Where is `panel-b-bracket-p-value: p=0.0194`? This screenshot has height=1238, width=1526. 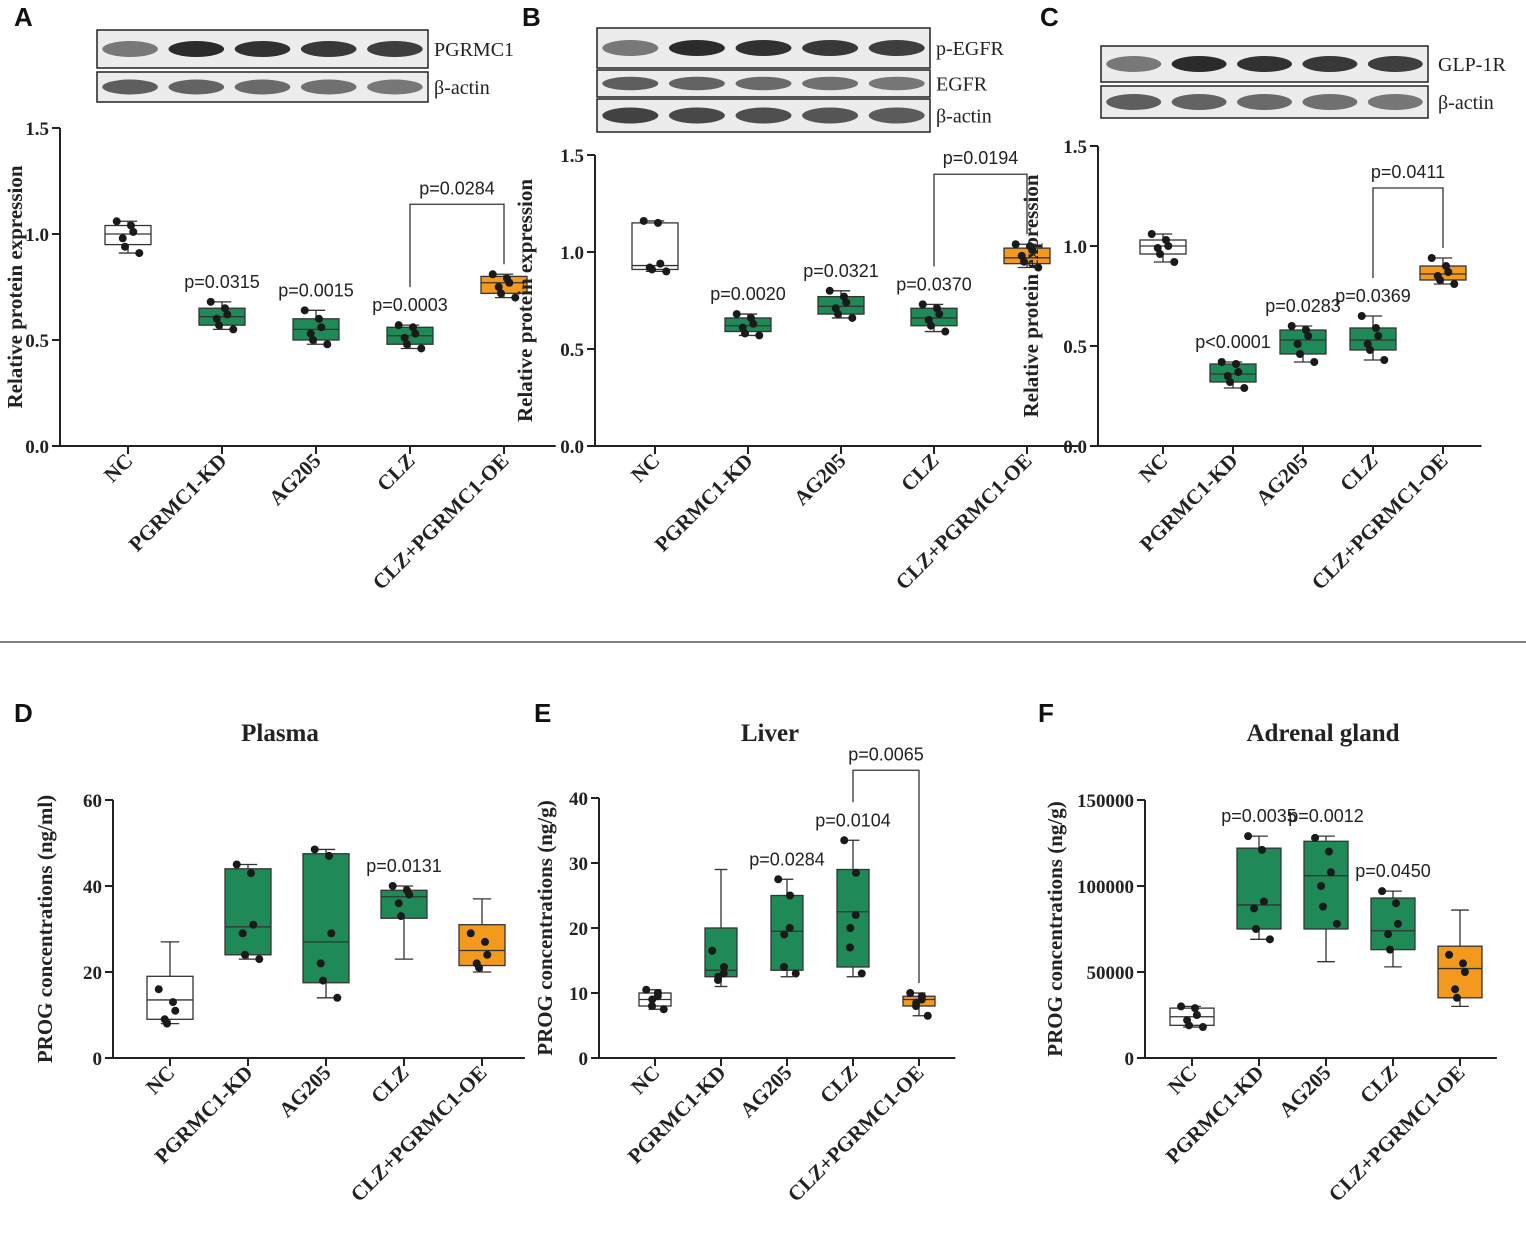
panel-b-bracket-p-value: p=0.0194 is located at coordinates (981, 158).